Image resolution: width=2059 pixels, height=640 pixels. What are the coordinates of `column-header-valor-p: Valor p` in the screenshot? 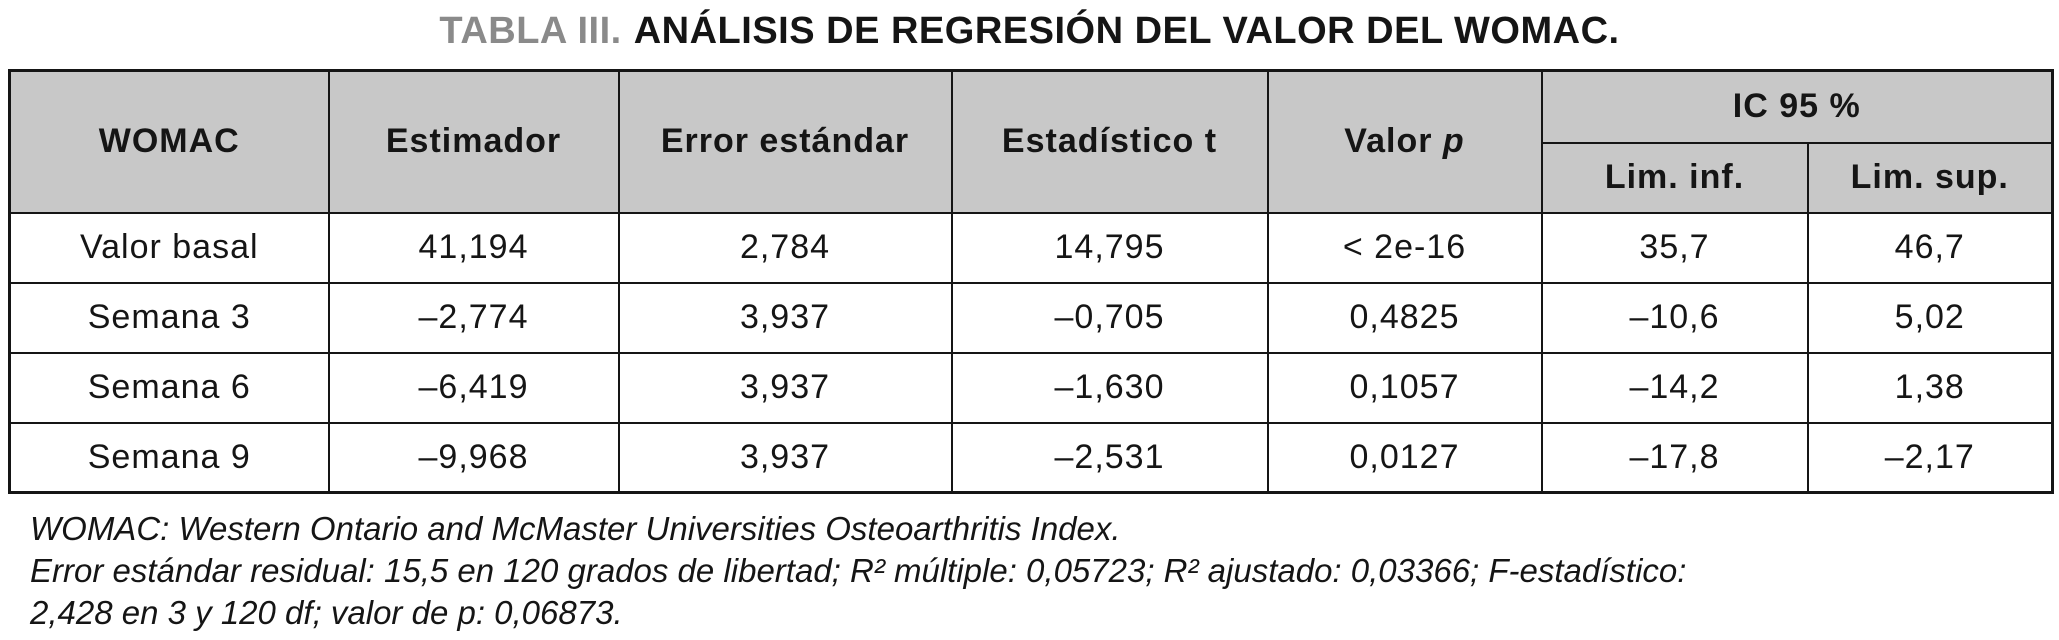 It's located at (1404, 141).